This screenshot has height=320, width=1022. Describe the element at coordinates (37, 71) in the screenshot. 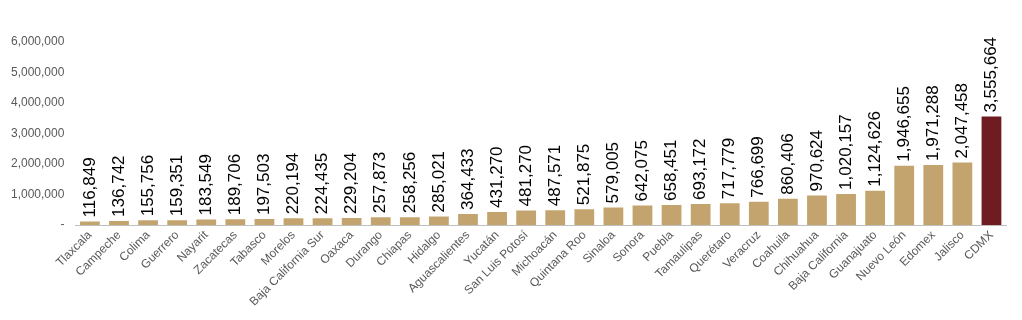

I see `y-tick-label: 5,000,000` at that location.